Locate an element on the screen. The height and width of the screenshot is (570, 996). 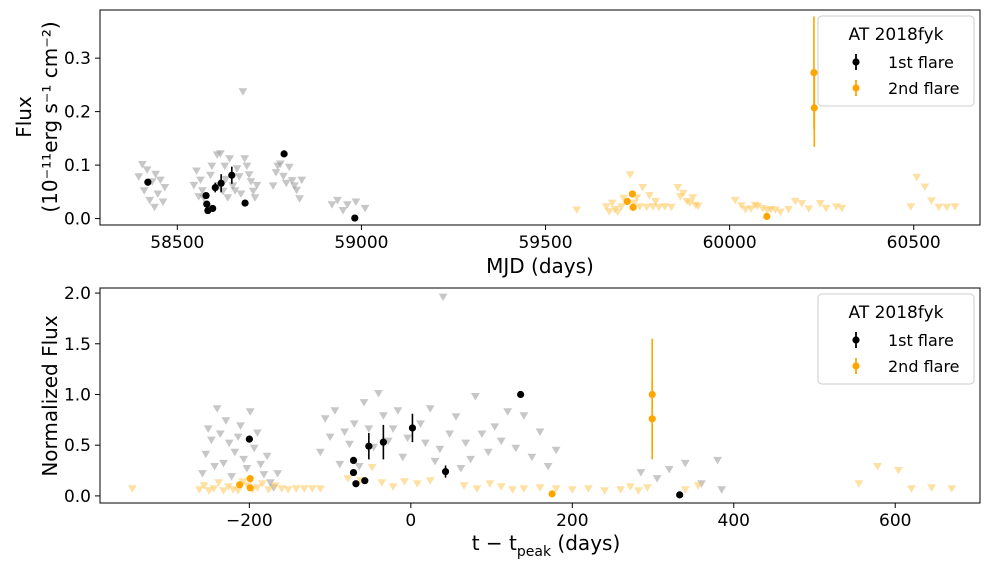
bottom-legend-box is located at coordinates (896, 339).